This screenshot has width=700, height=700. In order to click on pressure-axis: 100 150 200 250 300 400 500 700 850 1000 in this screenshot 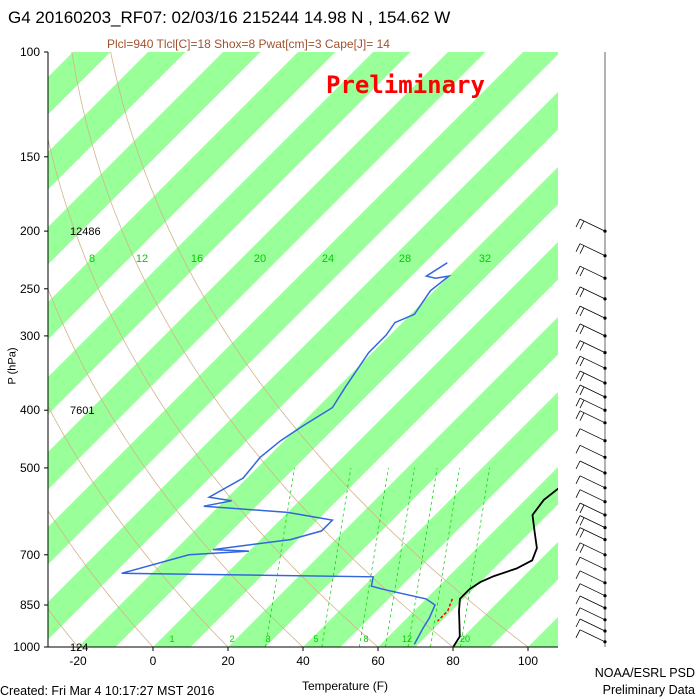, I will do `click(30, 349)`.